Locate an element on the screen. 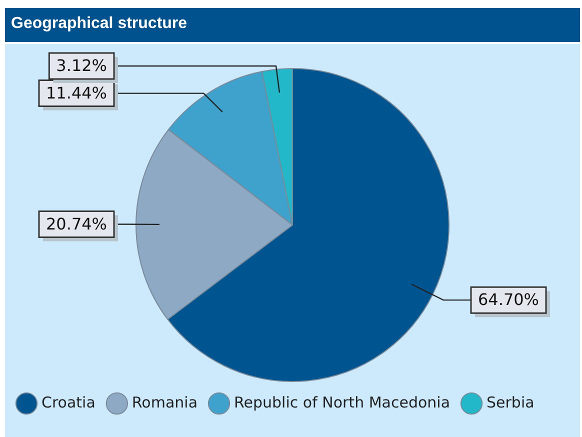  data-label: 11.44% is located at coordinates (77, 92).